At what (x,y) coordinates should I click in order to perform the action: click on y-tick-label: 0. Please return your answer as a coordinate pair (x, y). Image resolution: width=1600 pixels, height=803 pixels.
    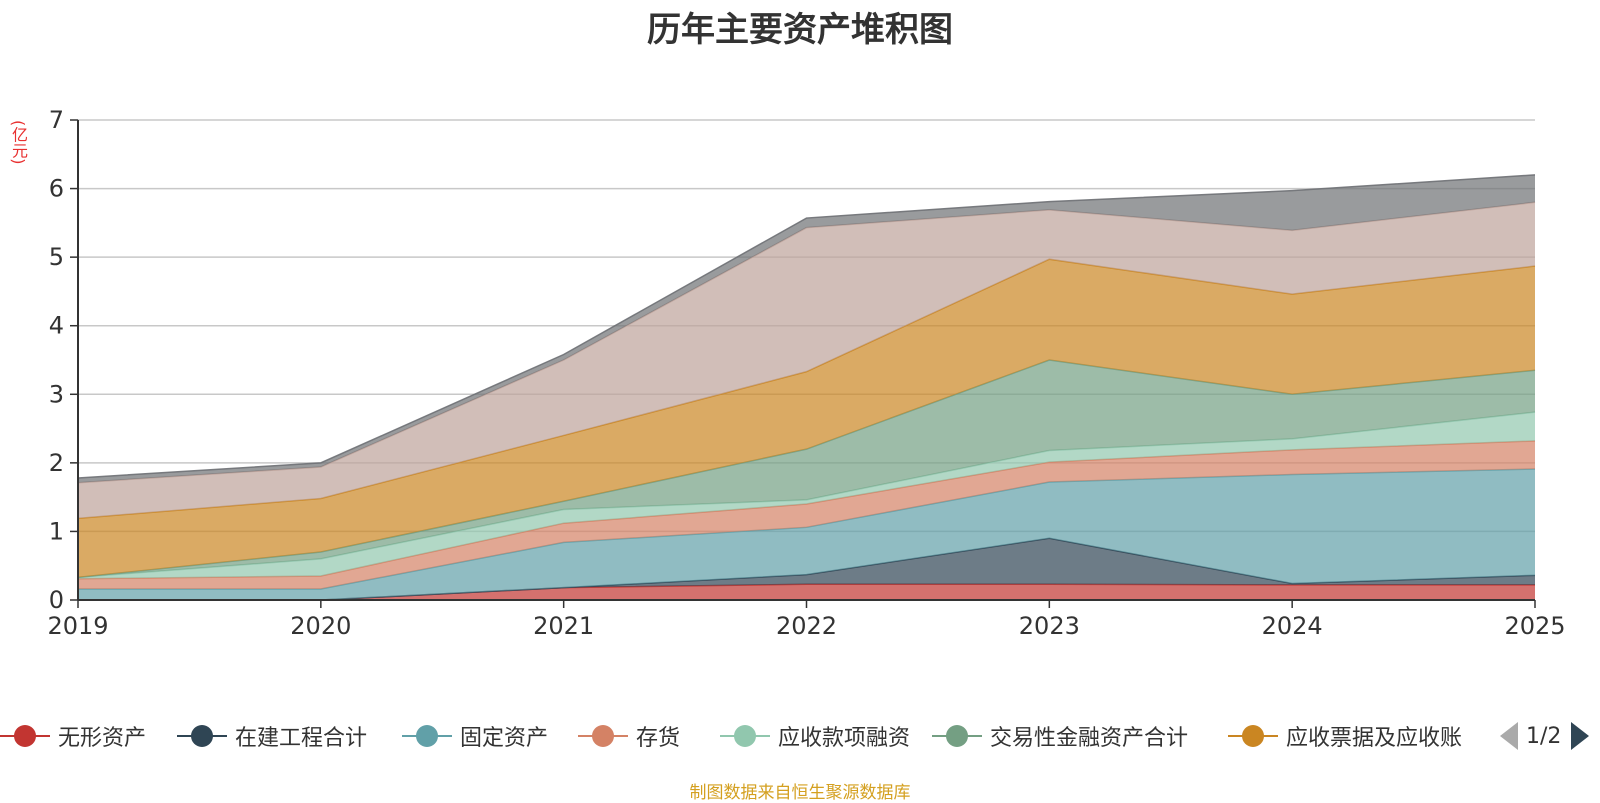
    Looking at the image, I should click on (56, 600).